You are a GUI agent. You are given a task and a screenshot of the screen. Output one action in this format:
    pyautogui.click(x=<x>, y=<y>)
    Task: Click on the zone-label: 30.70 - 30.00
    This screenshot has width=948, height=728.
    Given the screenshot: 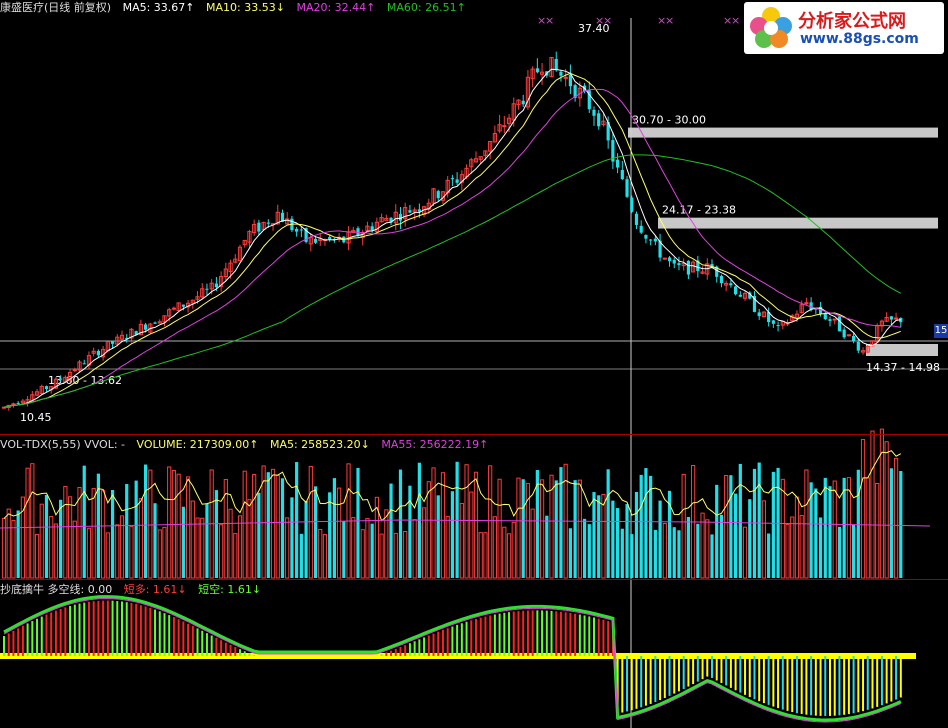 What is the action you would take?
    pyautogui.click(x=669, y=120)
    